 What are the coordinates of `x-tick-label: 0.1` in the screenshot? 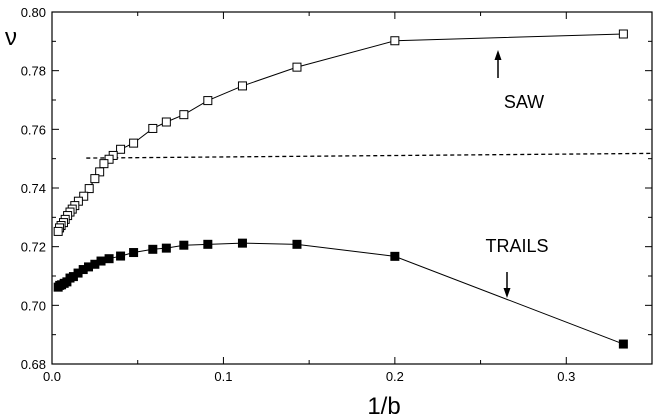 It's located at (223, 376).